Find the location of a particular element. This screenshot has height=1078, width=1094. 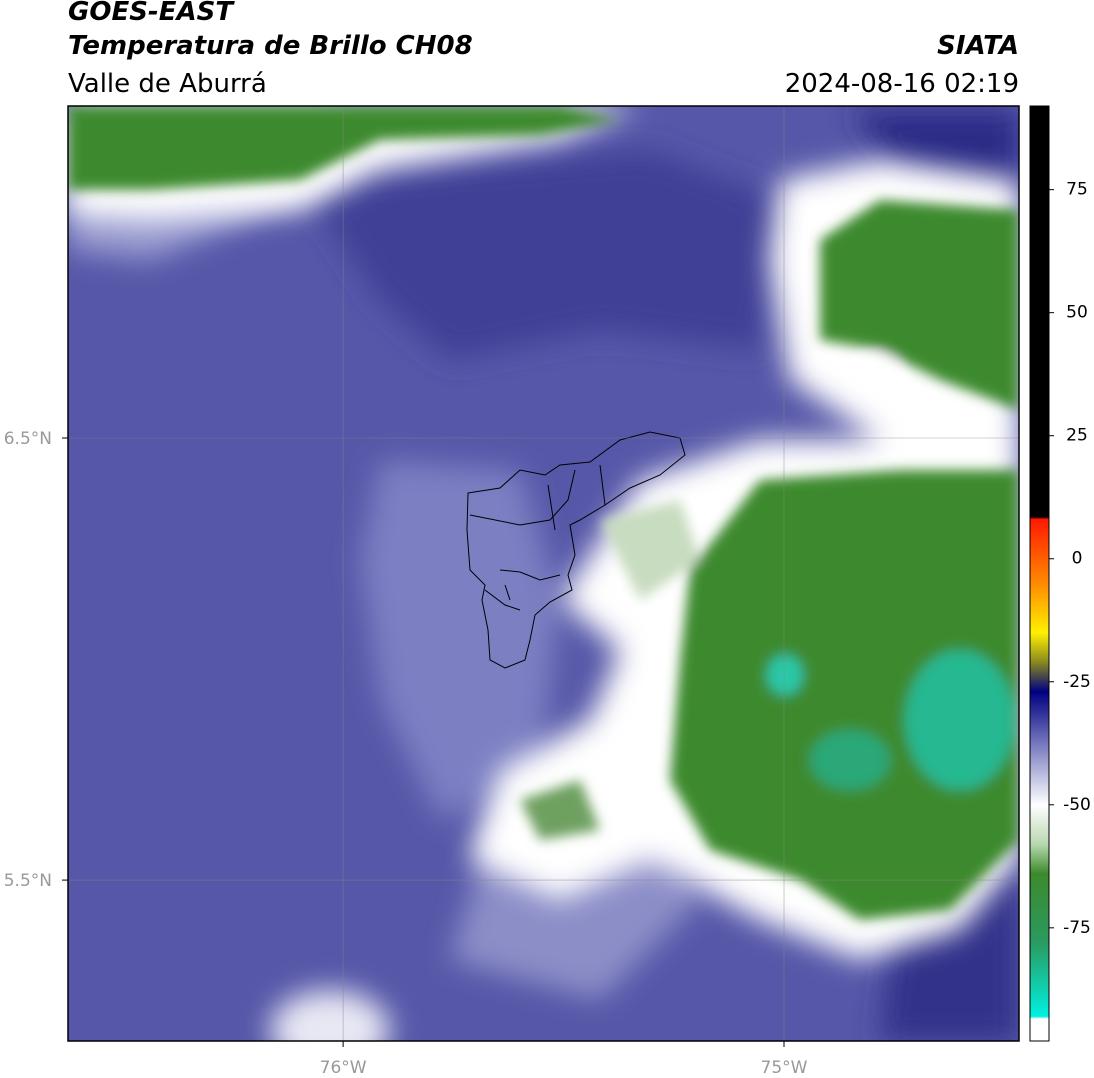

colorbar-tick-label: 25 is located at coordinates (1077, 436).